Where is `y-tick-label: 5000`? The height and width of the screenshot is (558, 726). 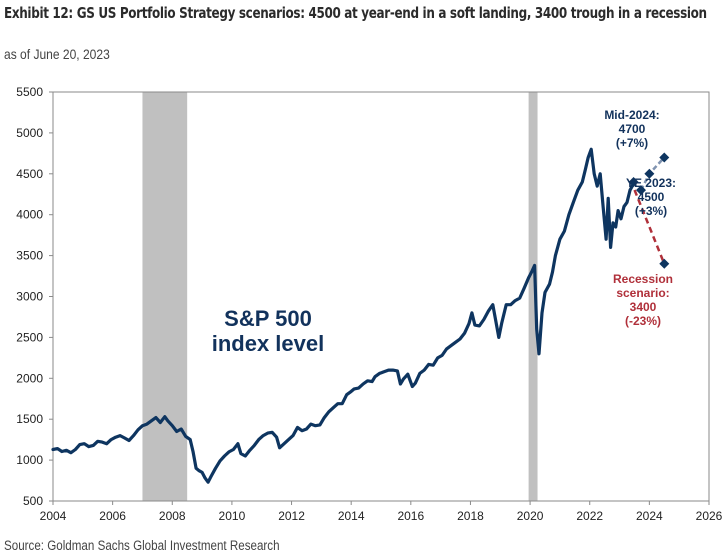
y-tick-label: 5000 is located at coordinates (29, 133).